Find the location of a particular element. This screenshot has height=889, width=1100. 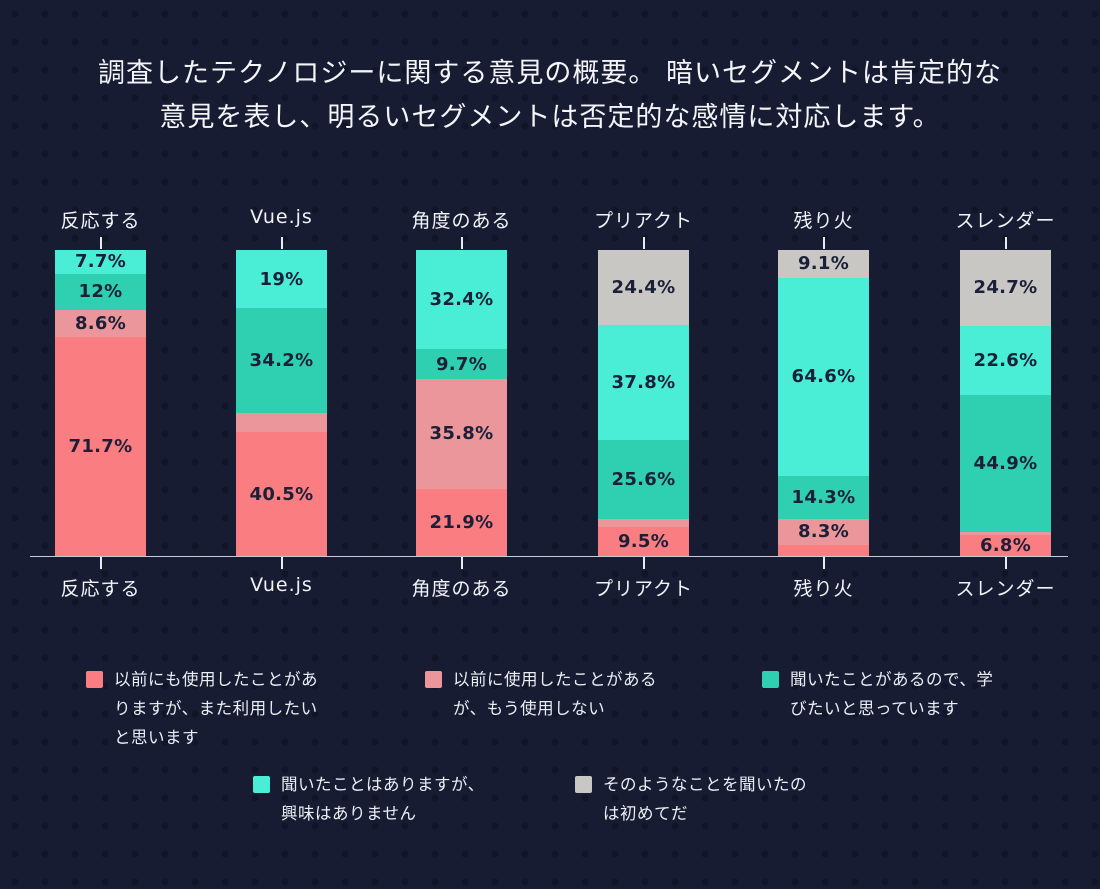

segment-value-label: 32.4% is located at coordinates (461, 300).